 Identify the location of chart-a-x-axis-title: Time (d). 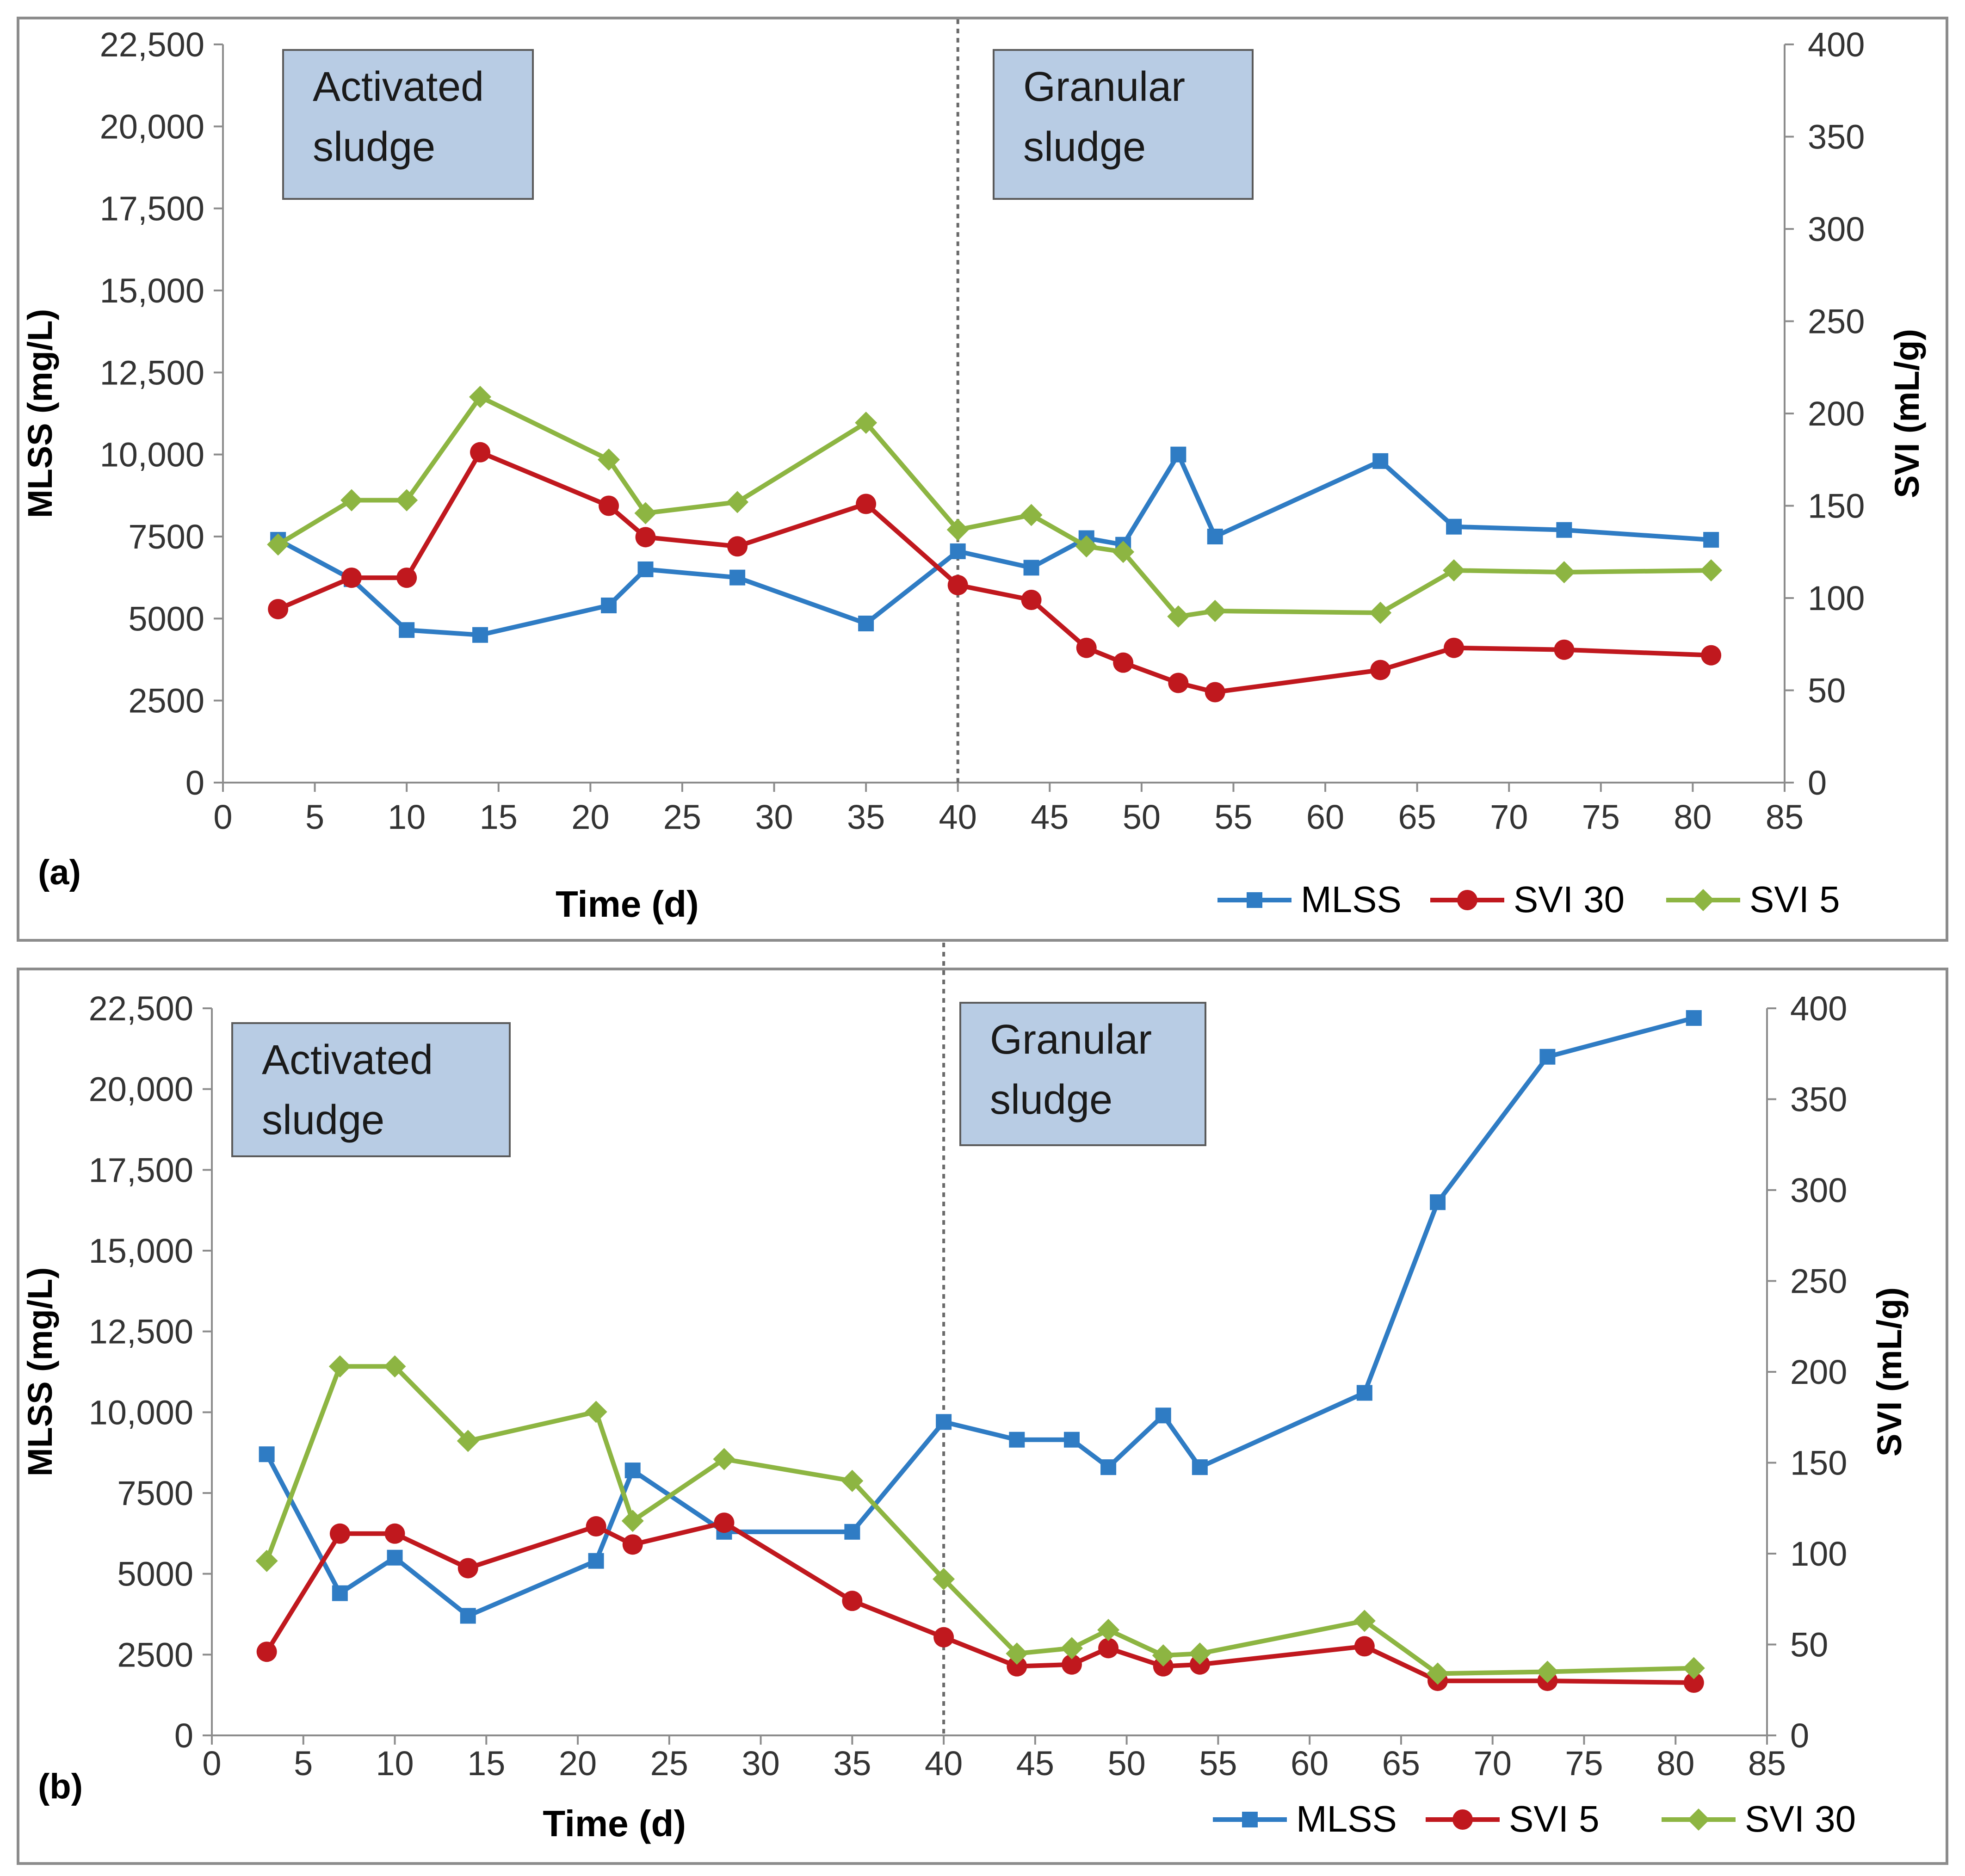
(627, 904).